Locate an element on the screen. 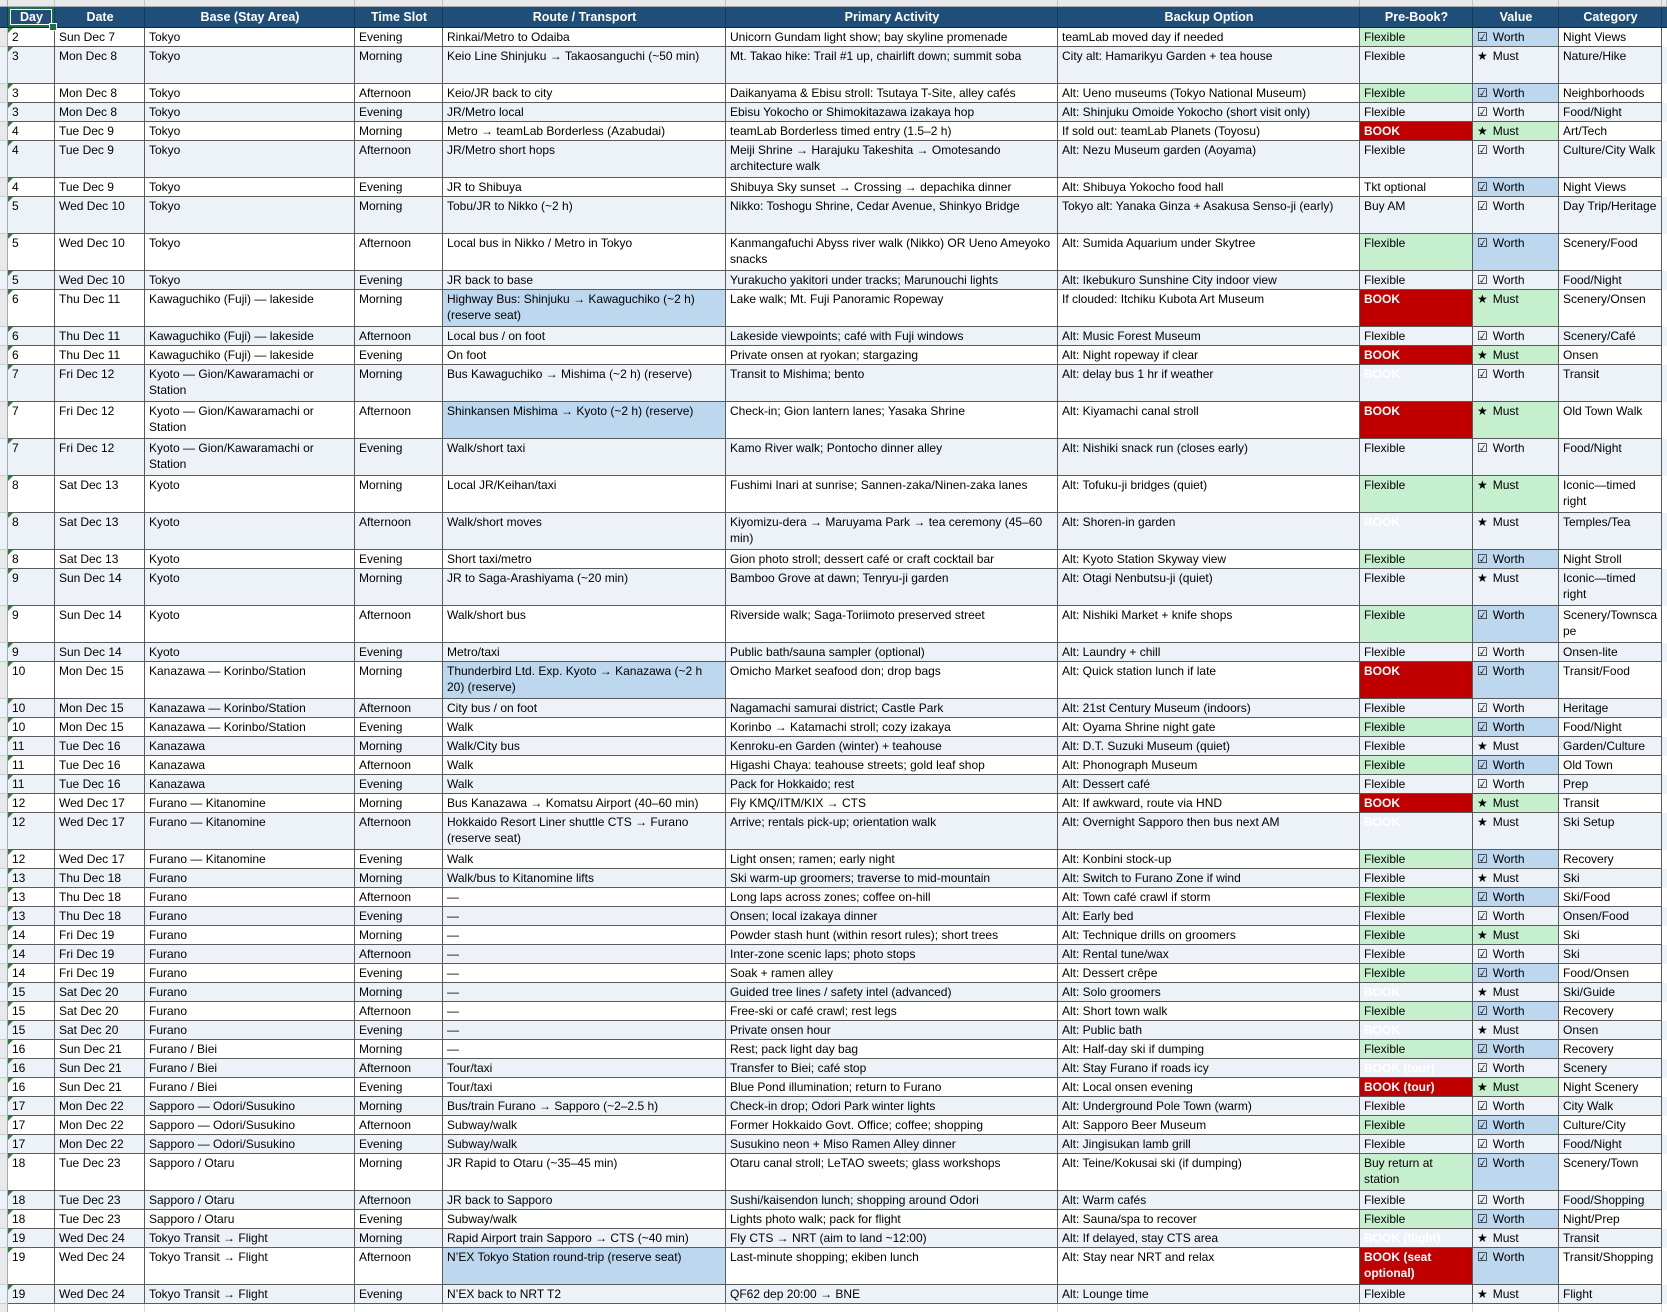 This screenshot has height=1312, width=1667. cell-date: Fri Dec 19 is located at coordinates (100, 954).